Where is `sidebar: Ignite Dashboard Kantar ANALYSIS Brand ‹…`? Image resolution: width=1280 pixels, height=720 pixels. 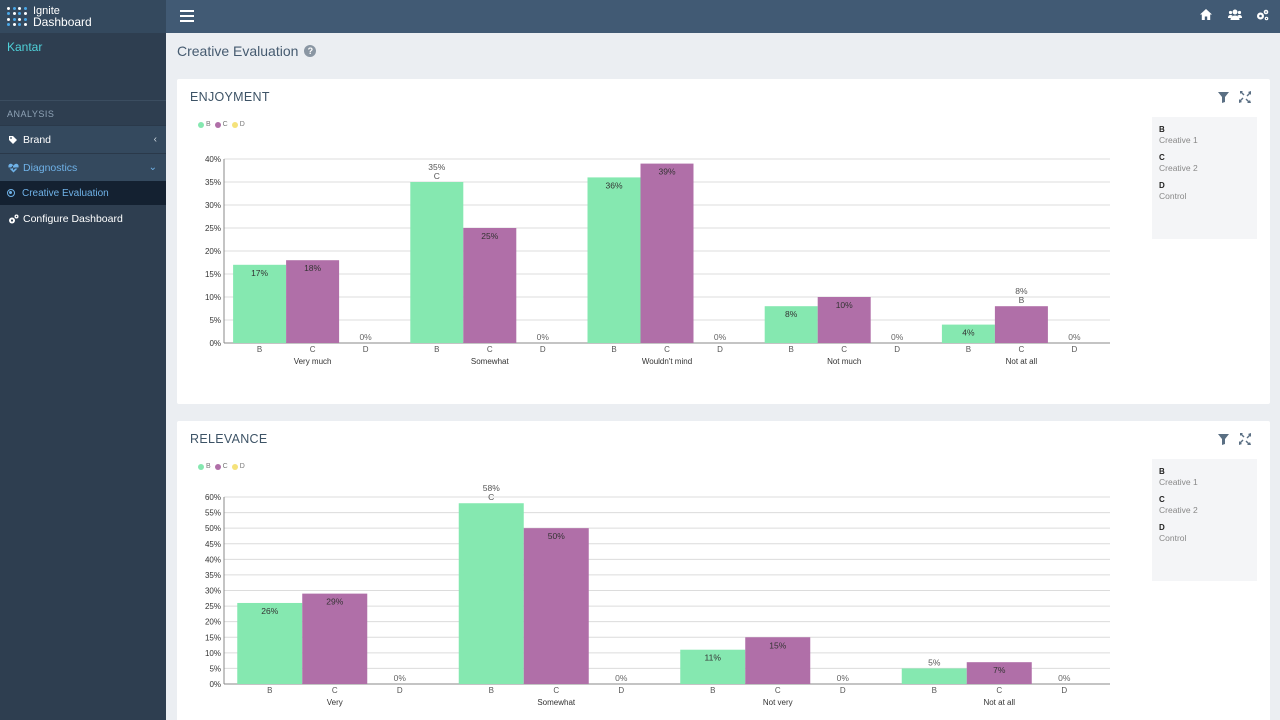 sidebar: Ignite Dashboard Kantar ANALYSIS Brand ‹… is located at coordinates (83, 360).